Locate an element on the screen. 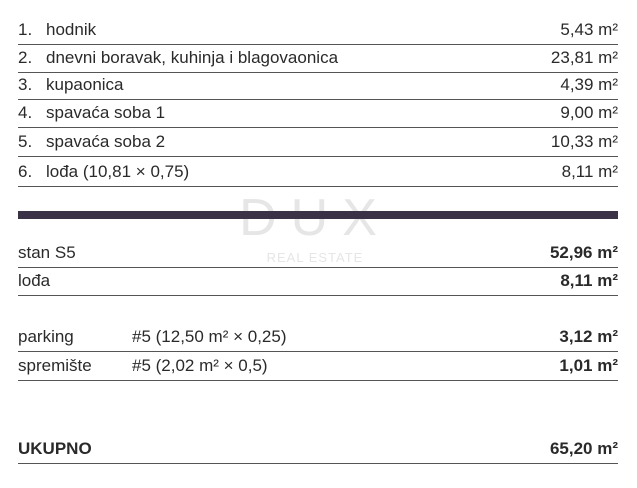  row-number: 5. is located at coordinates (25, 141).